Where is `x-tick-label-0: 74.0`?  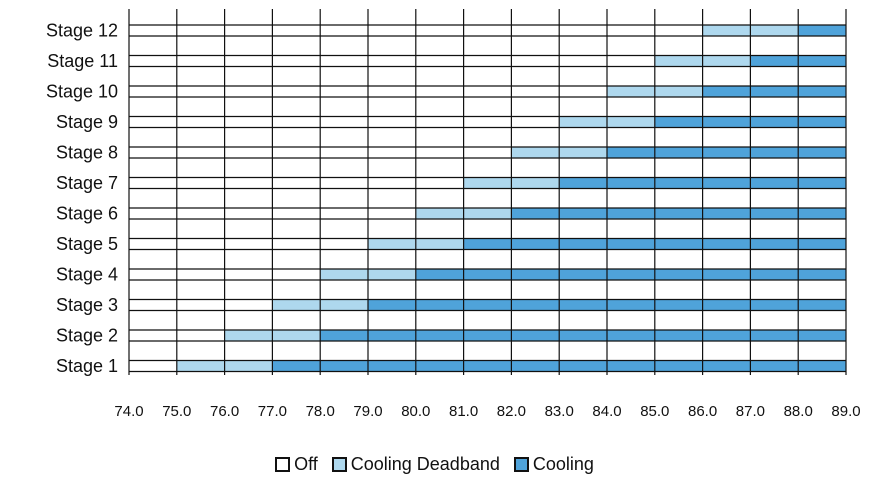 x-tick-label-0: 74.0 is located at coordinates (128, 411).